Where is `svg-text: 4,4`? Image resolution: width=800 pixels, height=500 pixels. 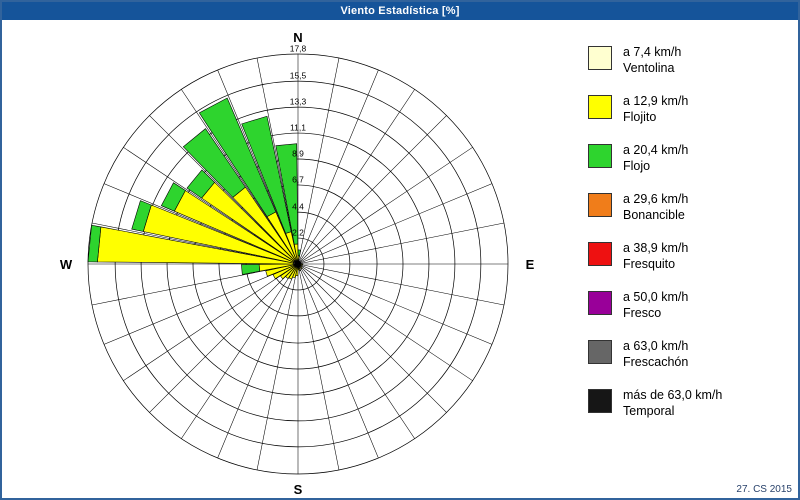
svg-text: 4,4 is located at coordinates (298, 207).